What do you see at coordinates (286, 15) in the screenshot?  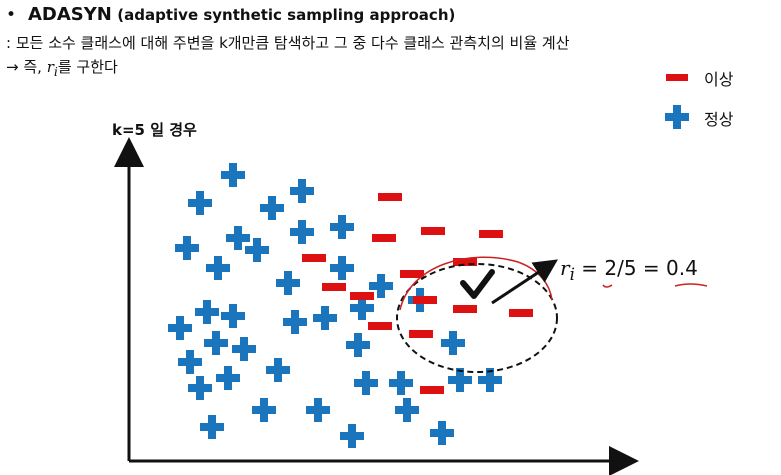 I see `title-subtitle: (adaptive synthetic sampling approach)` at bounding box center [286, 15].